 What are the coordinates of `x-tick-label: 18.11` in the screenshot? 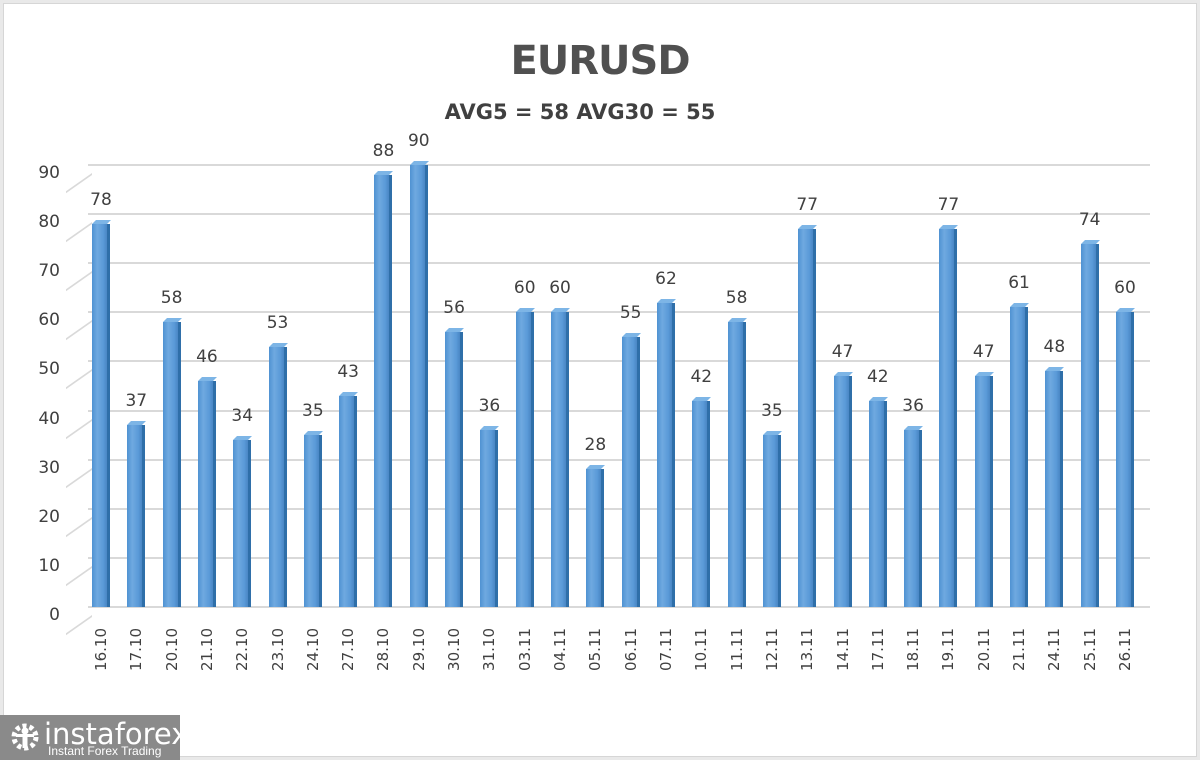 It's located at (913, 649).